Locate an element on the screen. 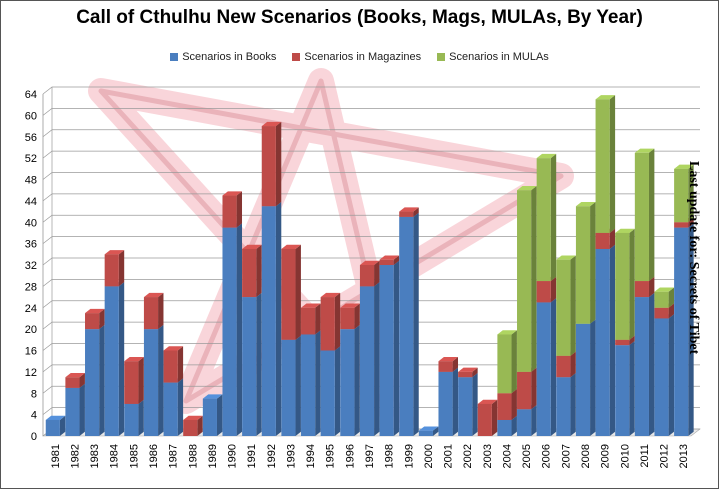  legend-item-books: Scenarios in Books is located at coordinates (223, 57).